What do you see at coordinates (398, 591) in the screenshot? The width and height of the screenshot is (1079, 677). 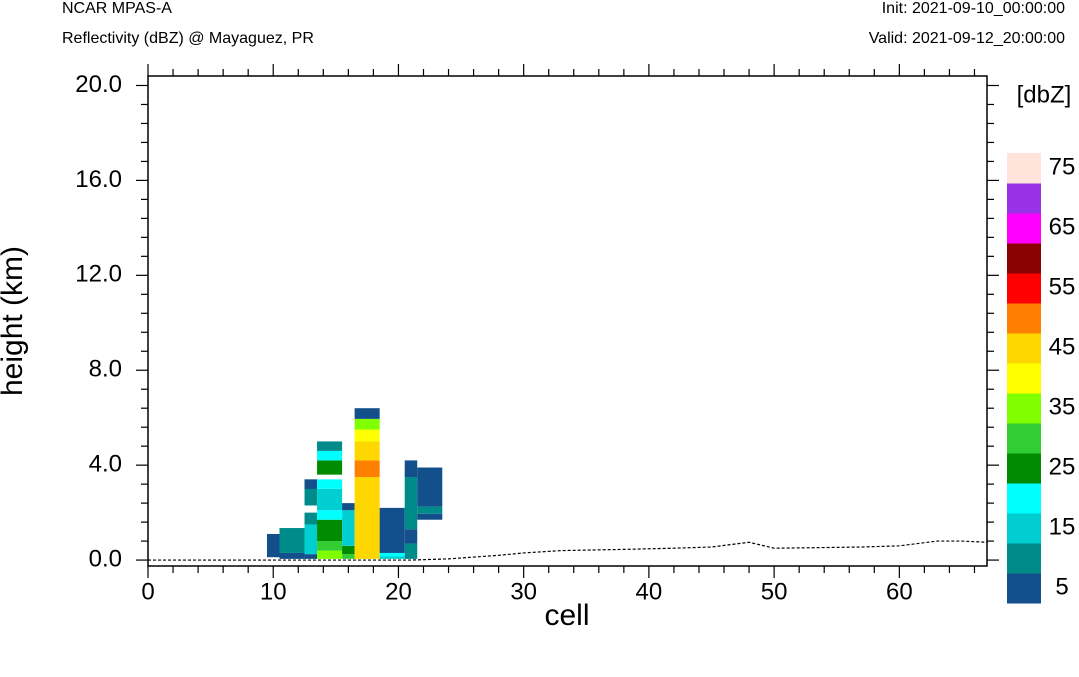 I see `x-tick-label: 20` at bounding box center [398, 591].